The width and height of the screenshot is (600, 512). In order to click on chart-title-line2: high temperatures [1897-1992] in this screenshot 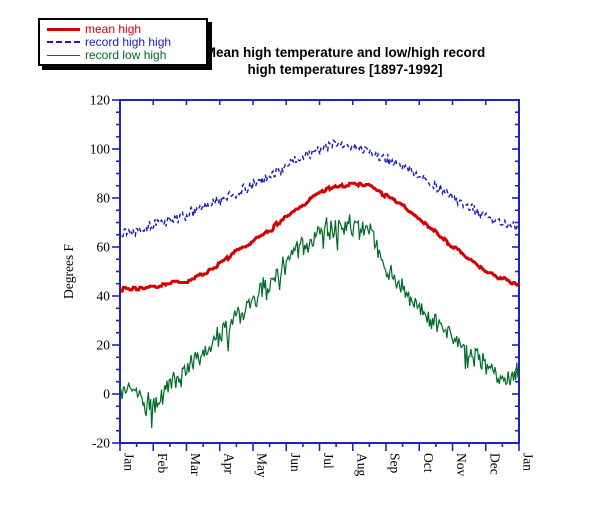, I will do `click(345, 69)`.